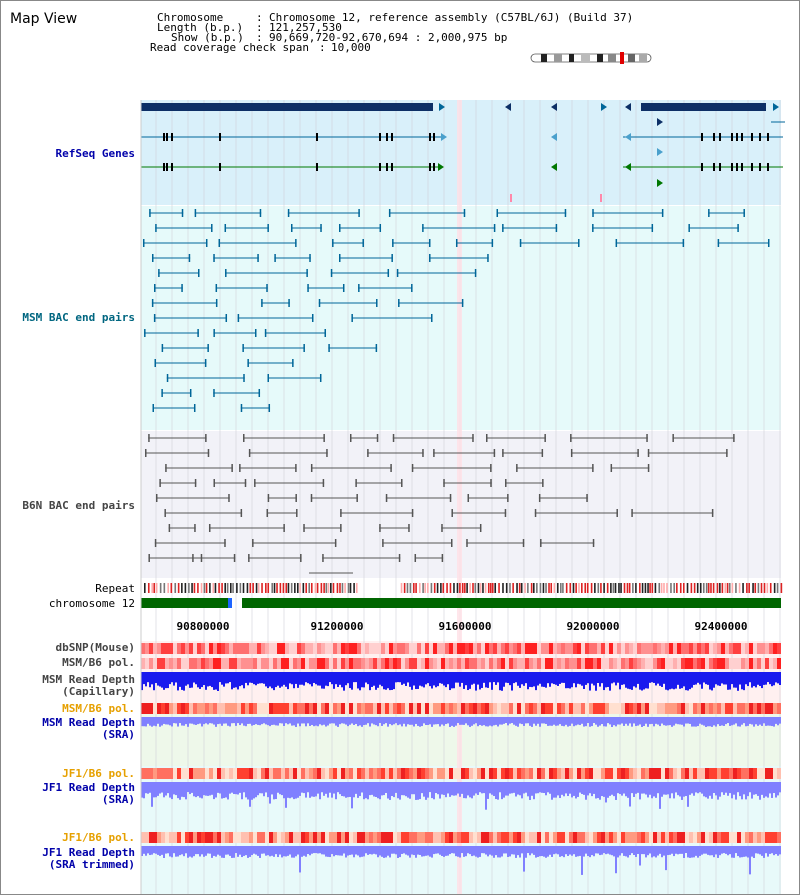  Describe the element at coordinates (461, 603) in the screenshot. I see `chromosome-bar` at that location.